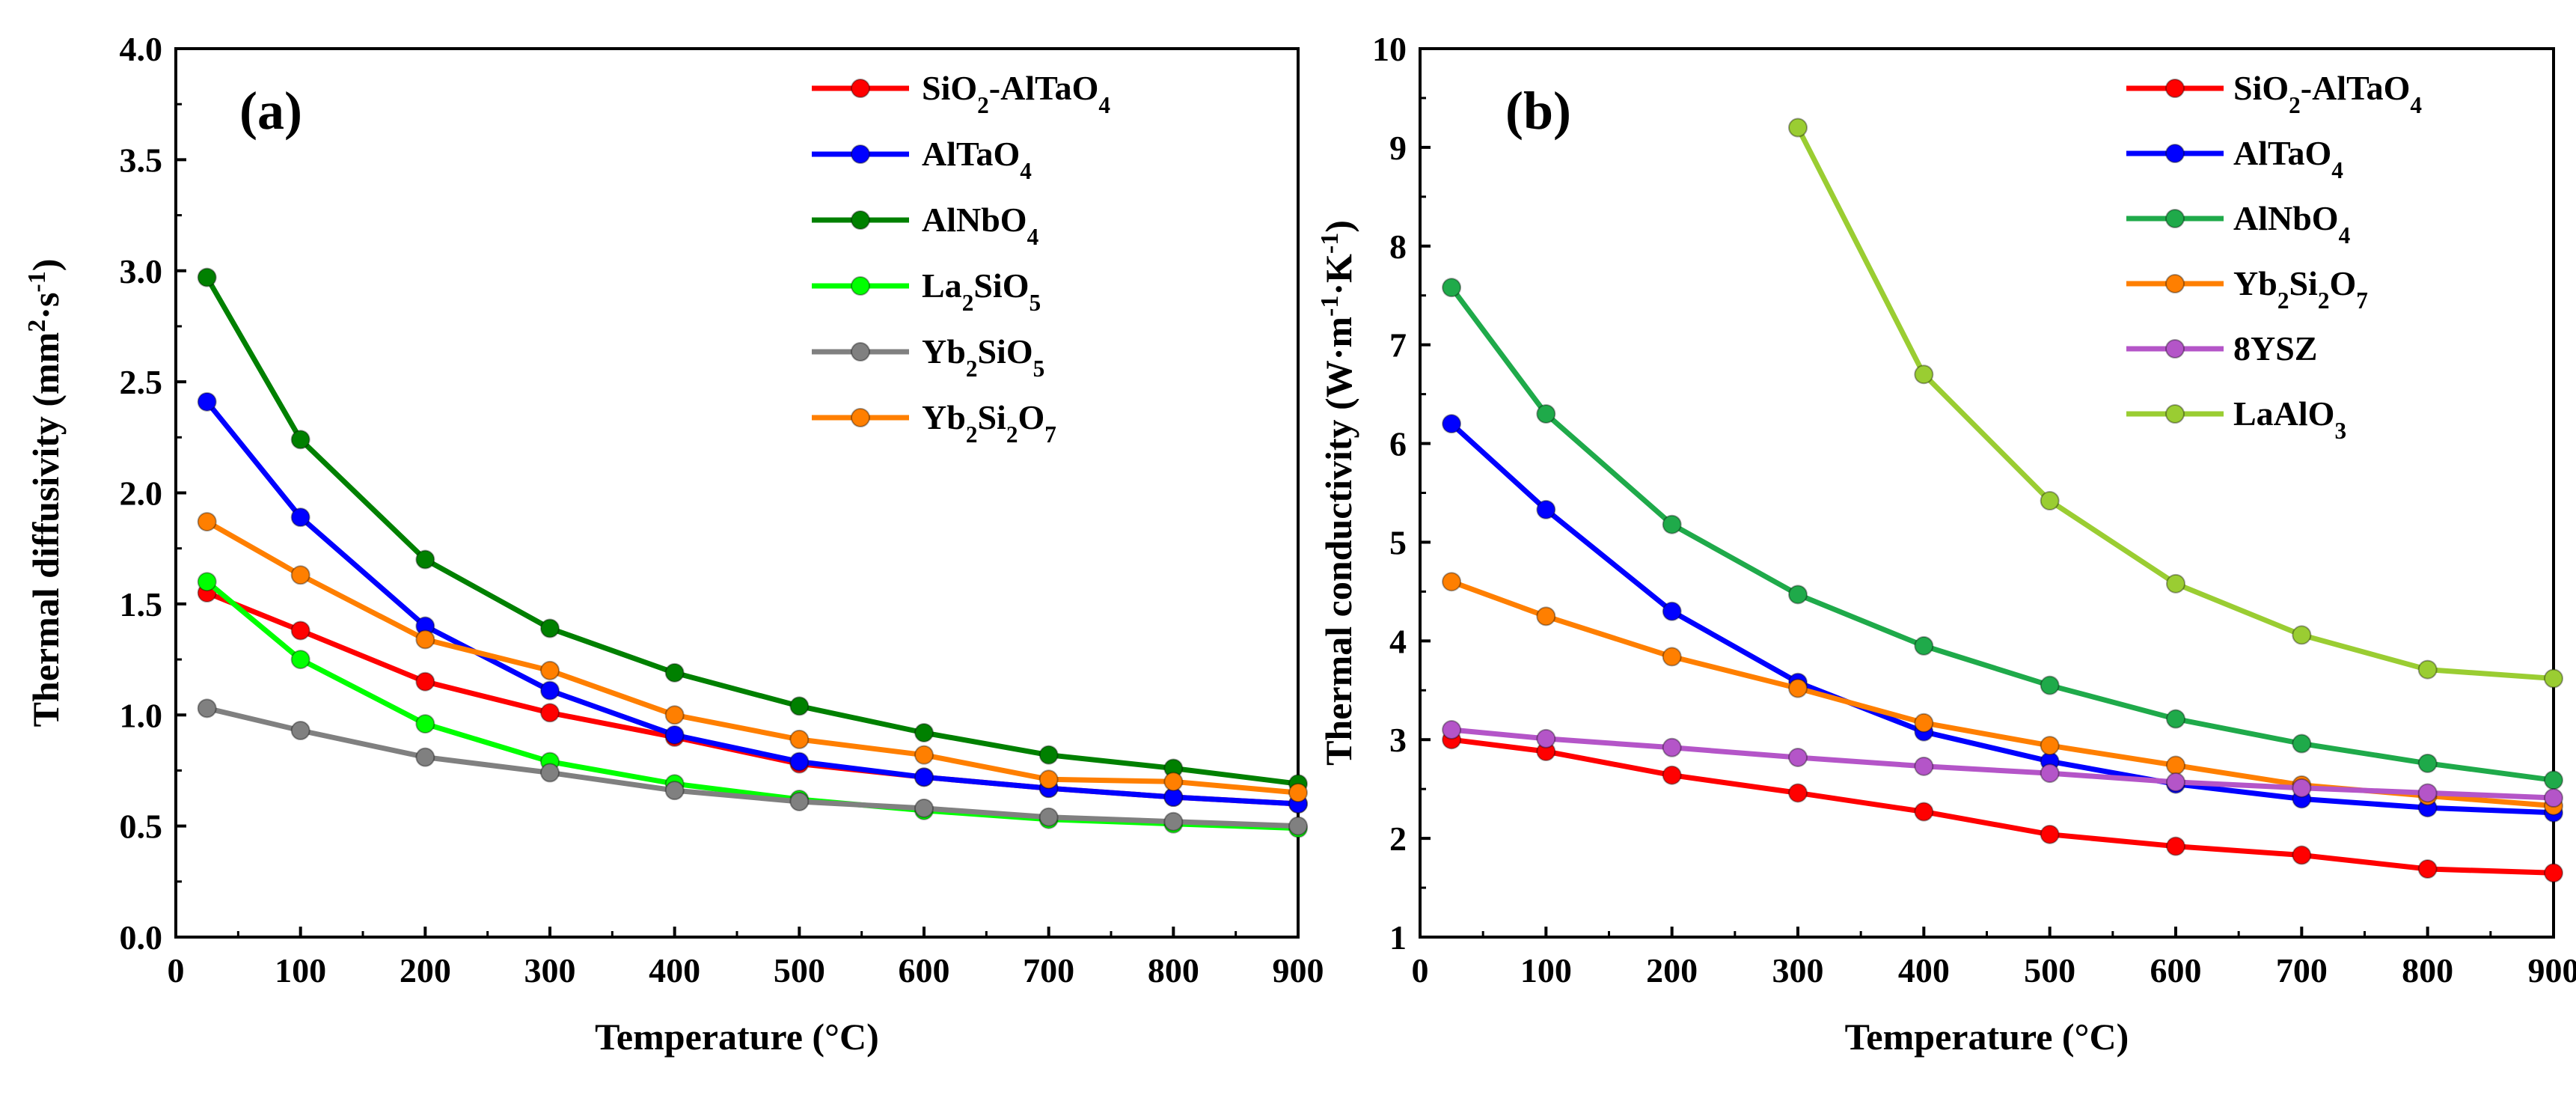  What do you see at coordinates (934, 423) in the screenshot?
I see `legend-entry: Yb2Si2O7` at bounding box center [934, 423].